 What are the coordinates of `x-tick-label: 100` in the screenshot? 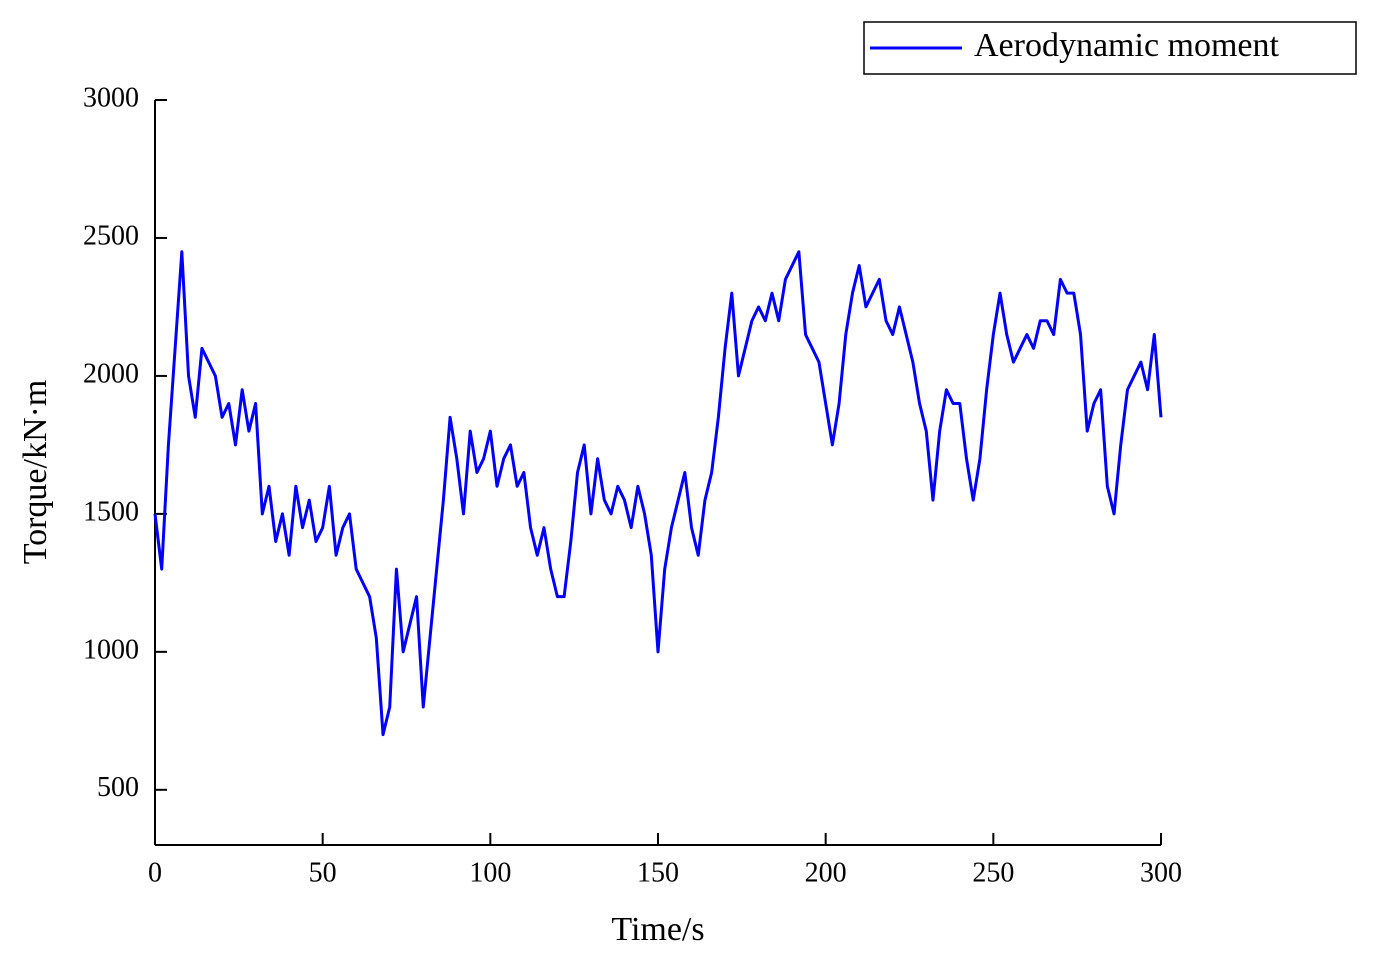 It's located at (490, 872).